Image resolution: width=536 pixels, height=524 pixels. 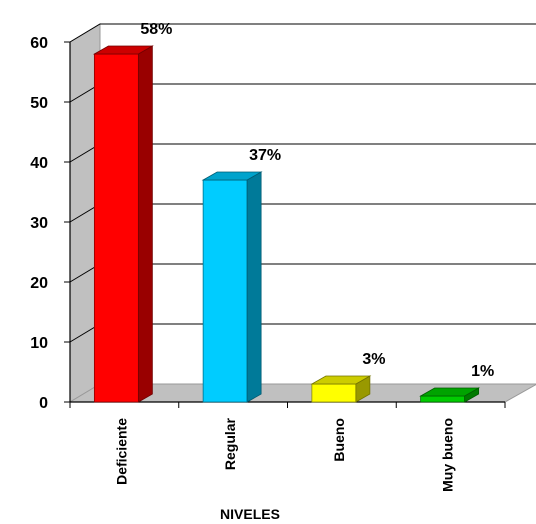 I want to click on category-labels: Deficiente Regular Bueno Muy bueno, so click(x=284, y=454).